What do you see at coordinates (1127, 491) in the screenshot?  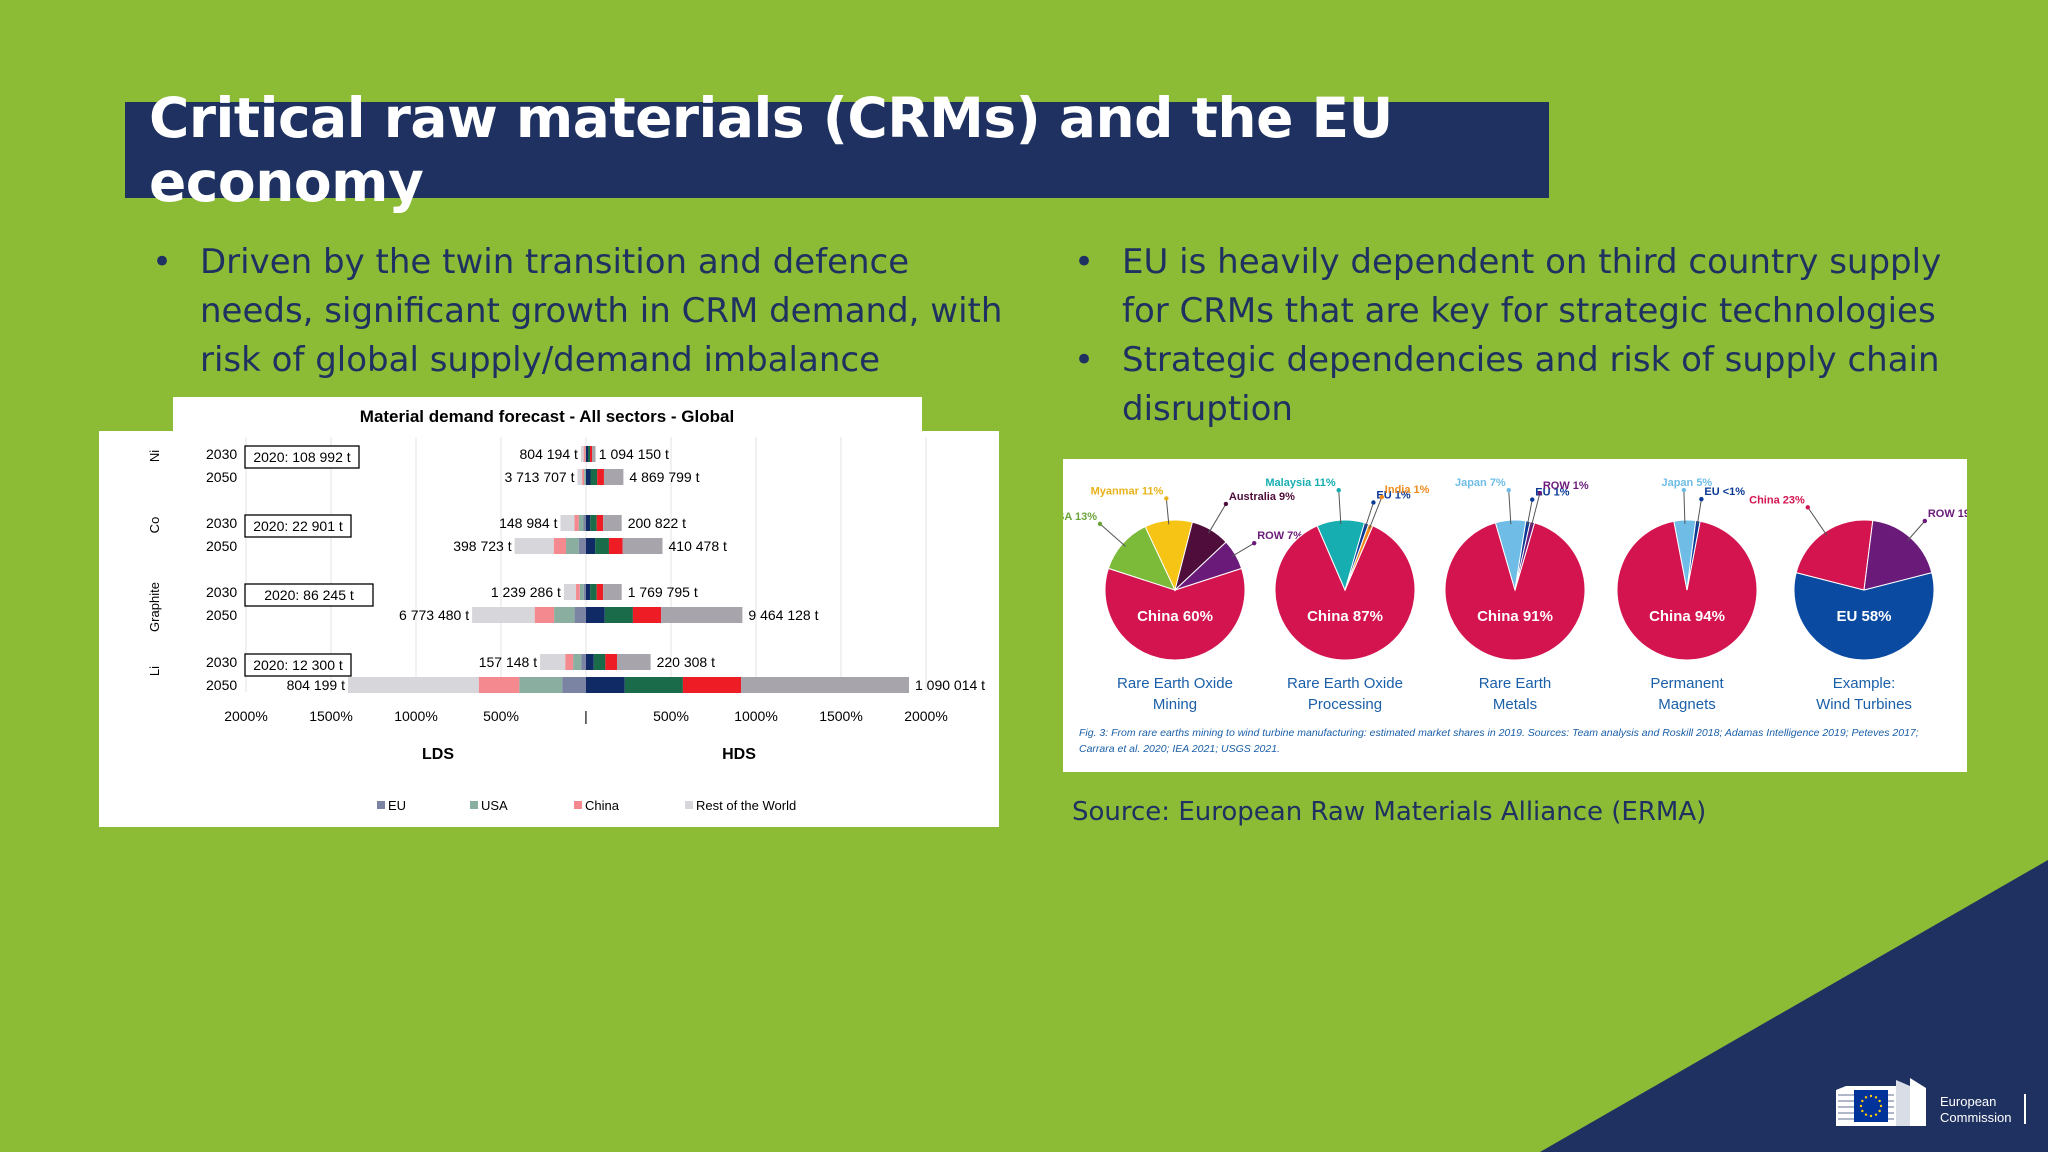 I see `pie-slice-label: Myanmar 11%` at bounding box center [1127, 491].